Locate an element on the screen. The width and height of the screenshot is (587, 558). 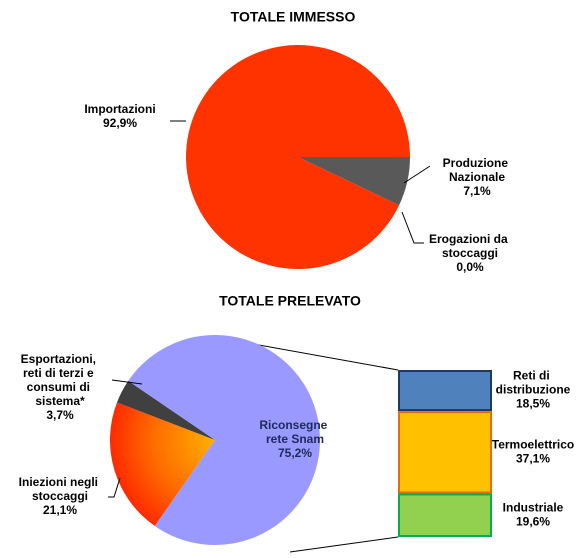
value-label: 92,9% is located at coordinates (120, 123).